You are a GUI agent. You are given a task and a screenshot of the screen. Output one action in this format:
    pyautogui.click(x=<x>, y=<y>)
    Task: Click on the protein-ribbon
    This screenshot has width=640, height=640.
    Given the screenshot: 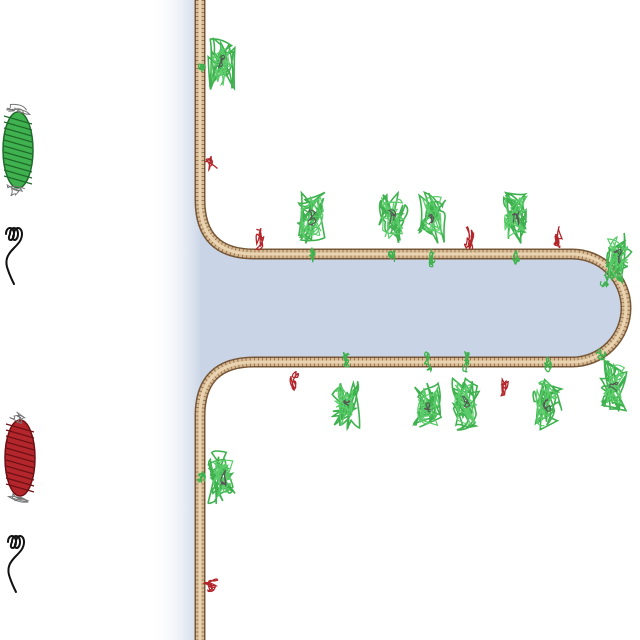 What is the action you would take?
    pyautogui.click(x=427, y=404)
    